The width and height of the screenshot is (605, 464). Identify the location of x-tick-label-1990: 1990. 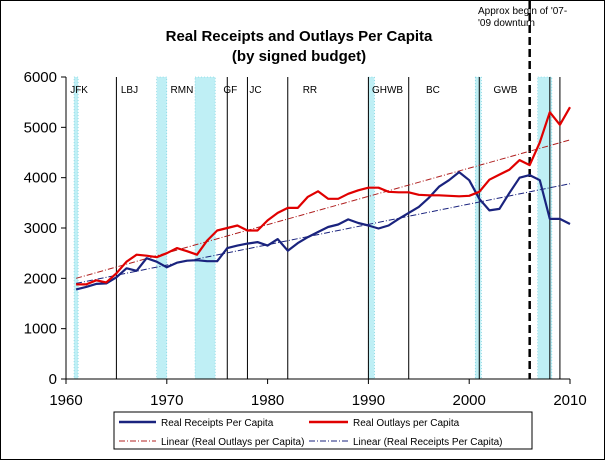
(368, 400).